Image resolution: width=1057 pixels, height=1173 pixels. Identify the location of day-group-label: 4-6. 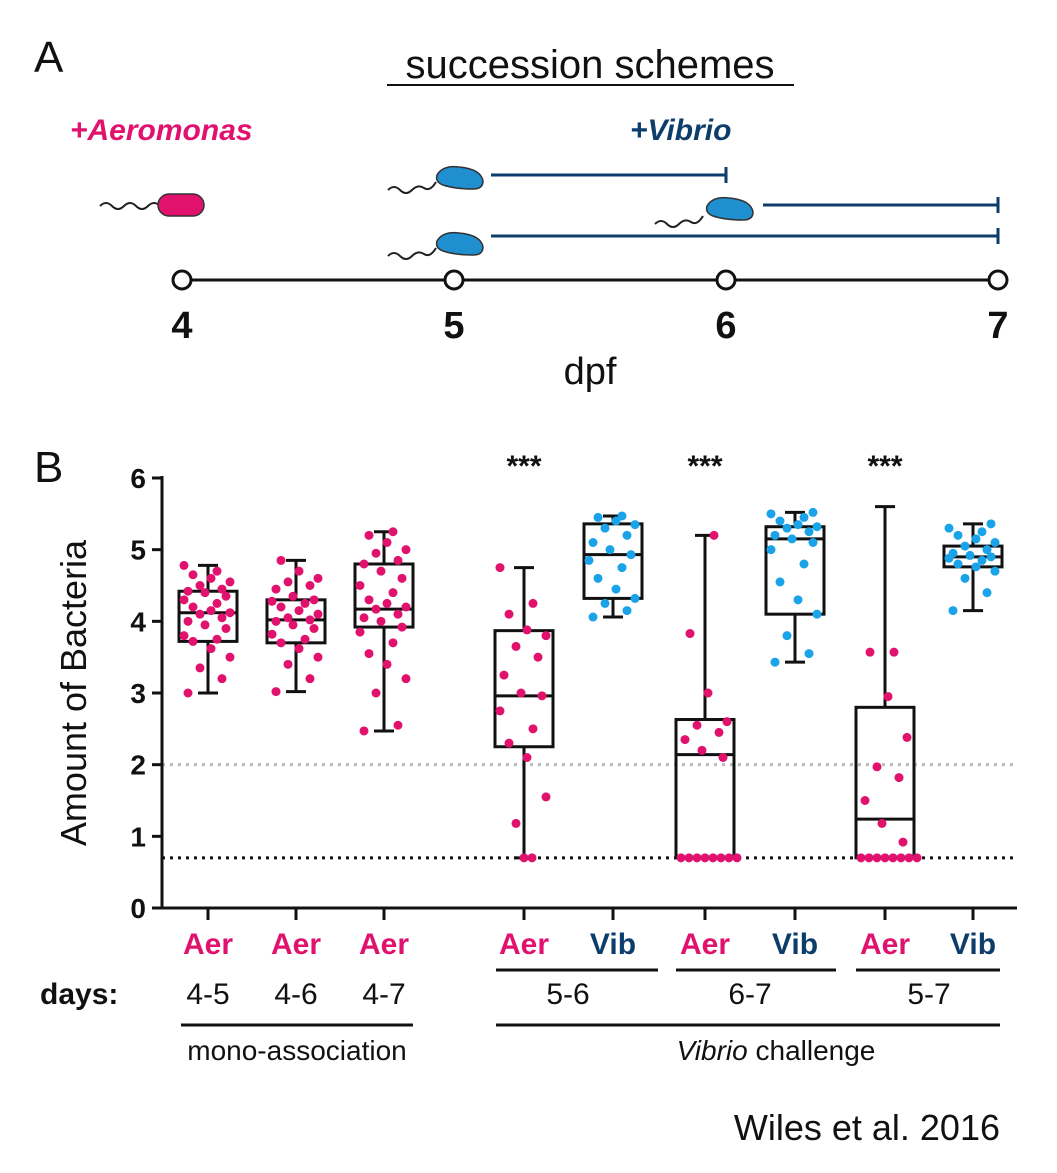
(295, 994).